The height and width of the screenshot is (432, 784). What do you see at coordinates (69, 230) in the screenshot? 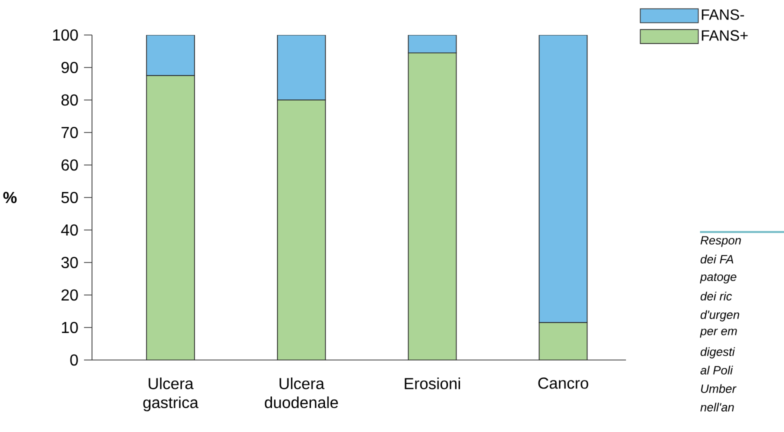
I see `y-tick-label: 40` at bounding box center [69, 230].